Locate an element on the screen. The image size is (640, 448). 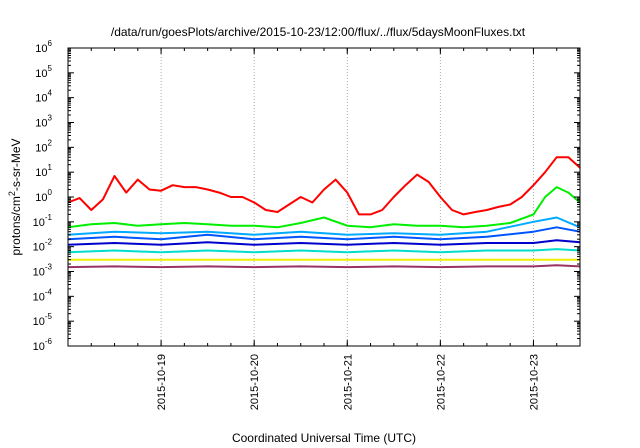
y-tick-label: 10⁻⁶ is located at coordinates (43, 345).